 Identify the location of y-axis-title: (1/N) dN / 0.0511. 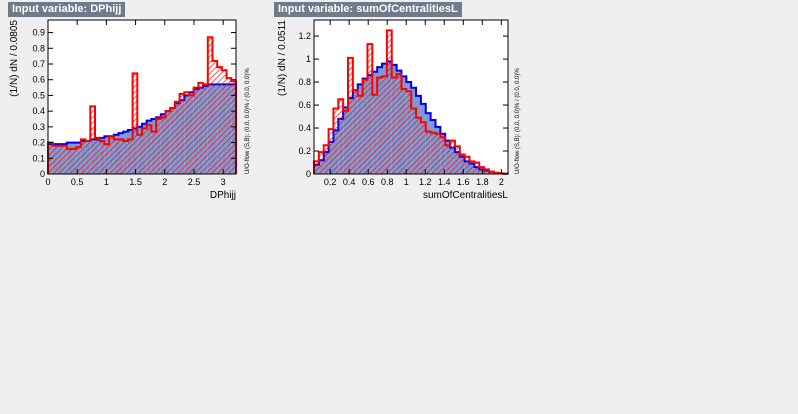
(282, 58).